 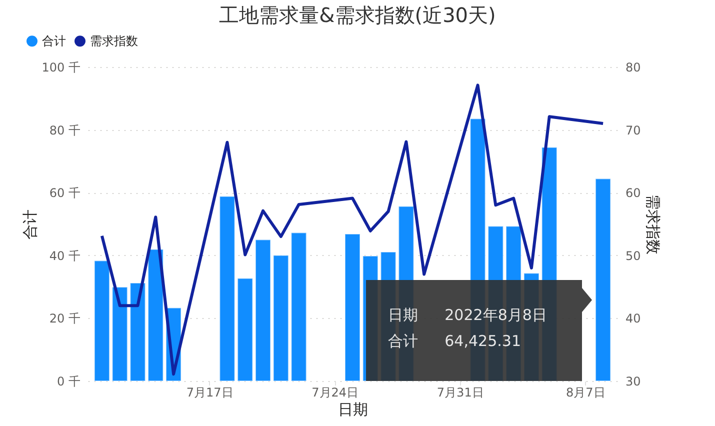 What do you see at coordinates (460, 393) in the screenshot?
I see `x-tick-label: 7月31日` at bounding box center [460, 393].